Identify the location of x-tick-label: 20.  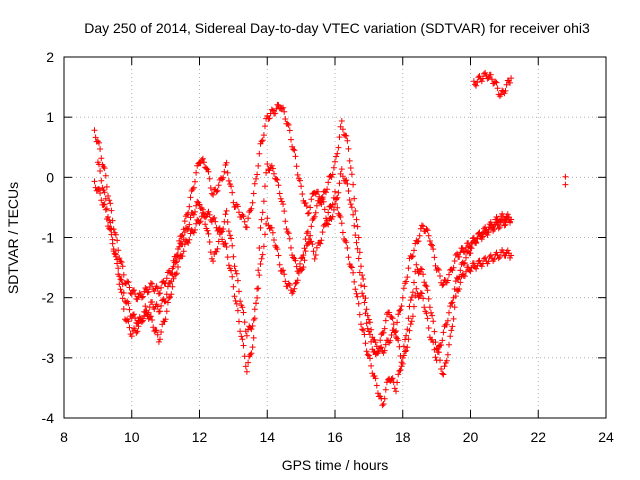
(471, 437).